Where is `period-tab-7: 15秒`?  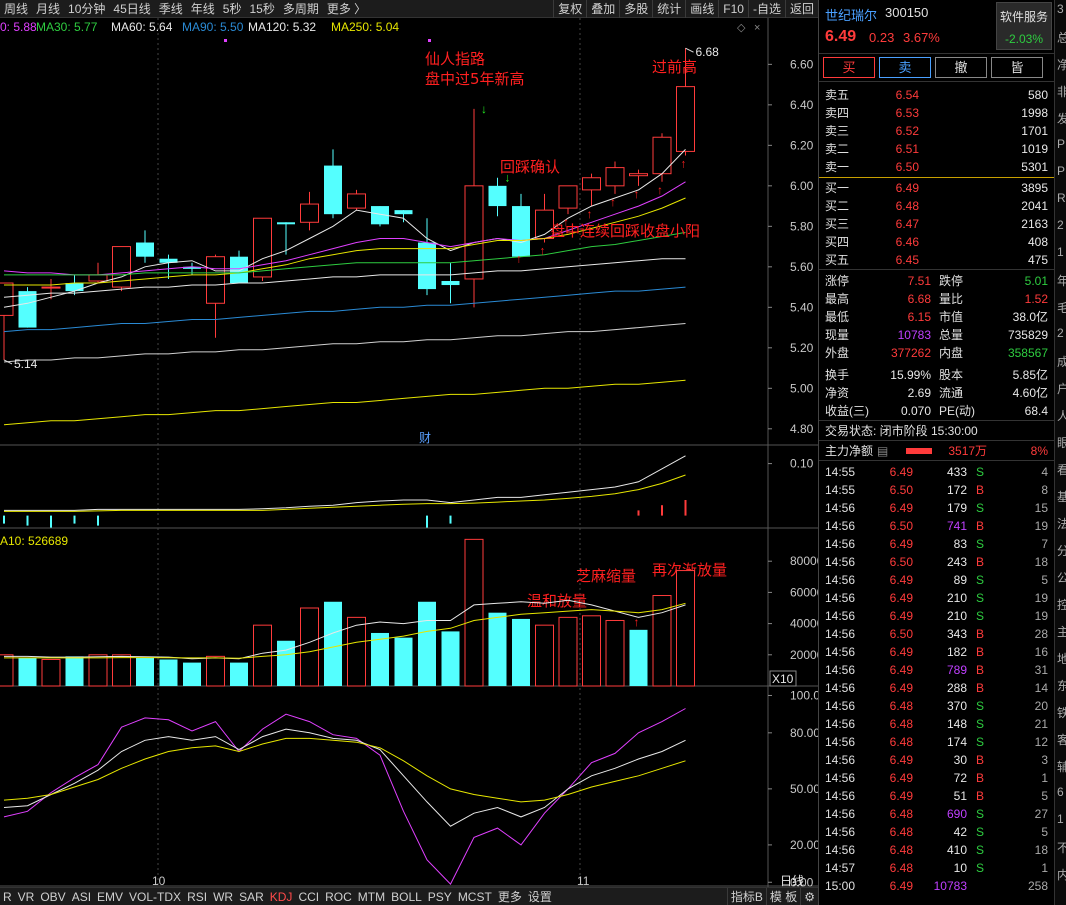
period-tab-7: 15秒 is located at coordinates (262, 8).